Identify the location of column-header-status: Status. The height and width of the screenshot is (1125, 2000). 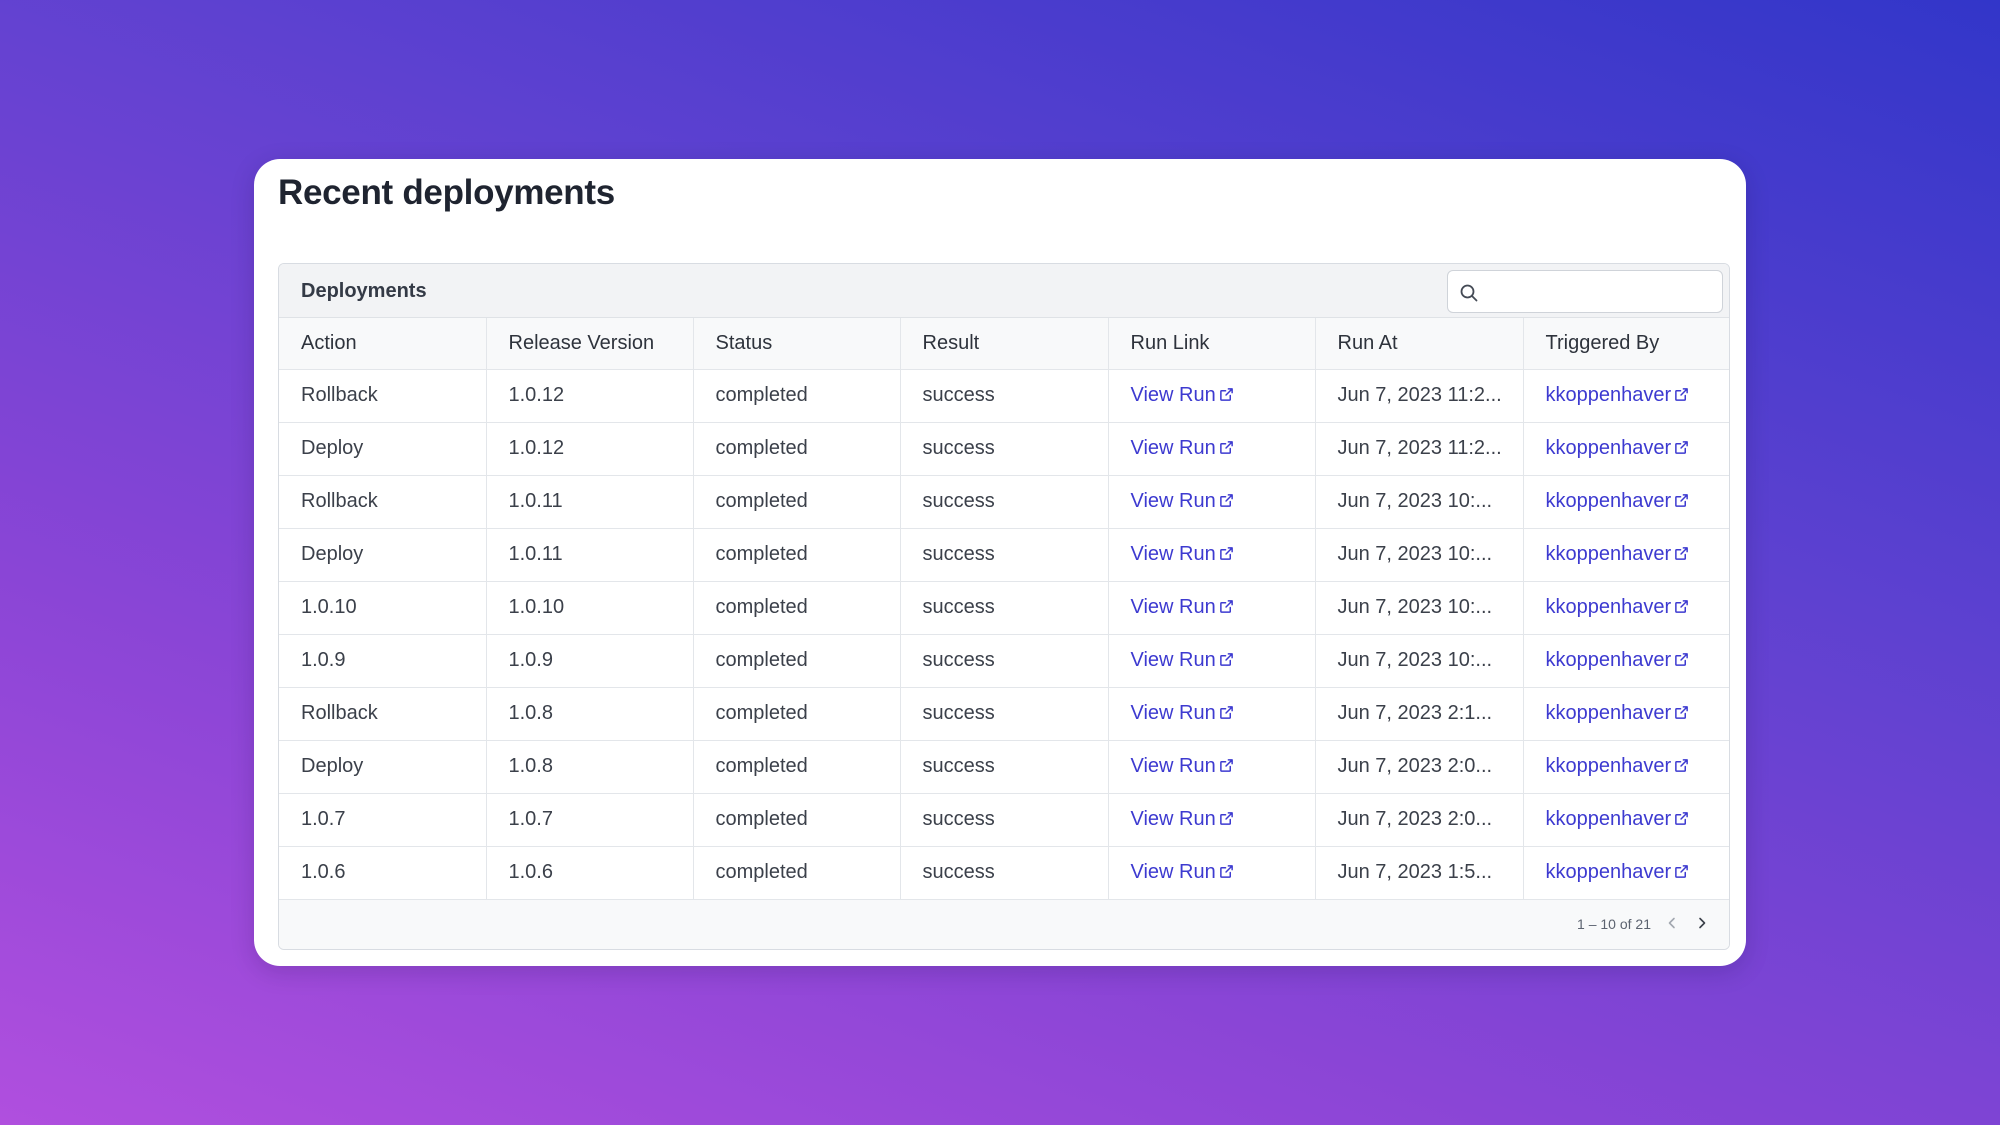
(797, 344).